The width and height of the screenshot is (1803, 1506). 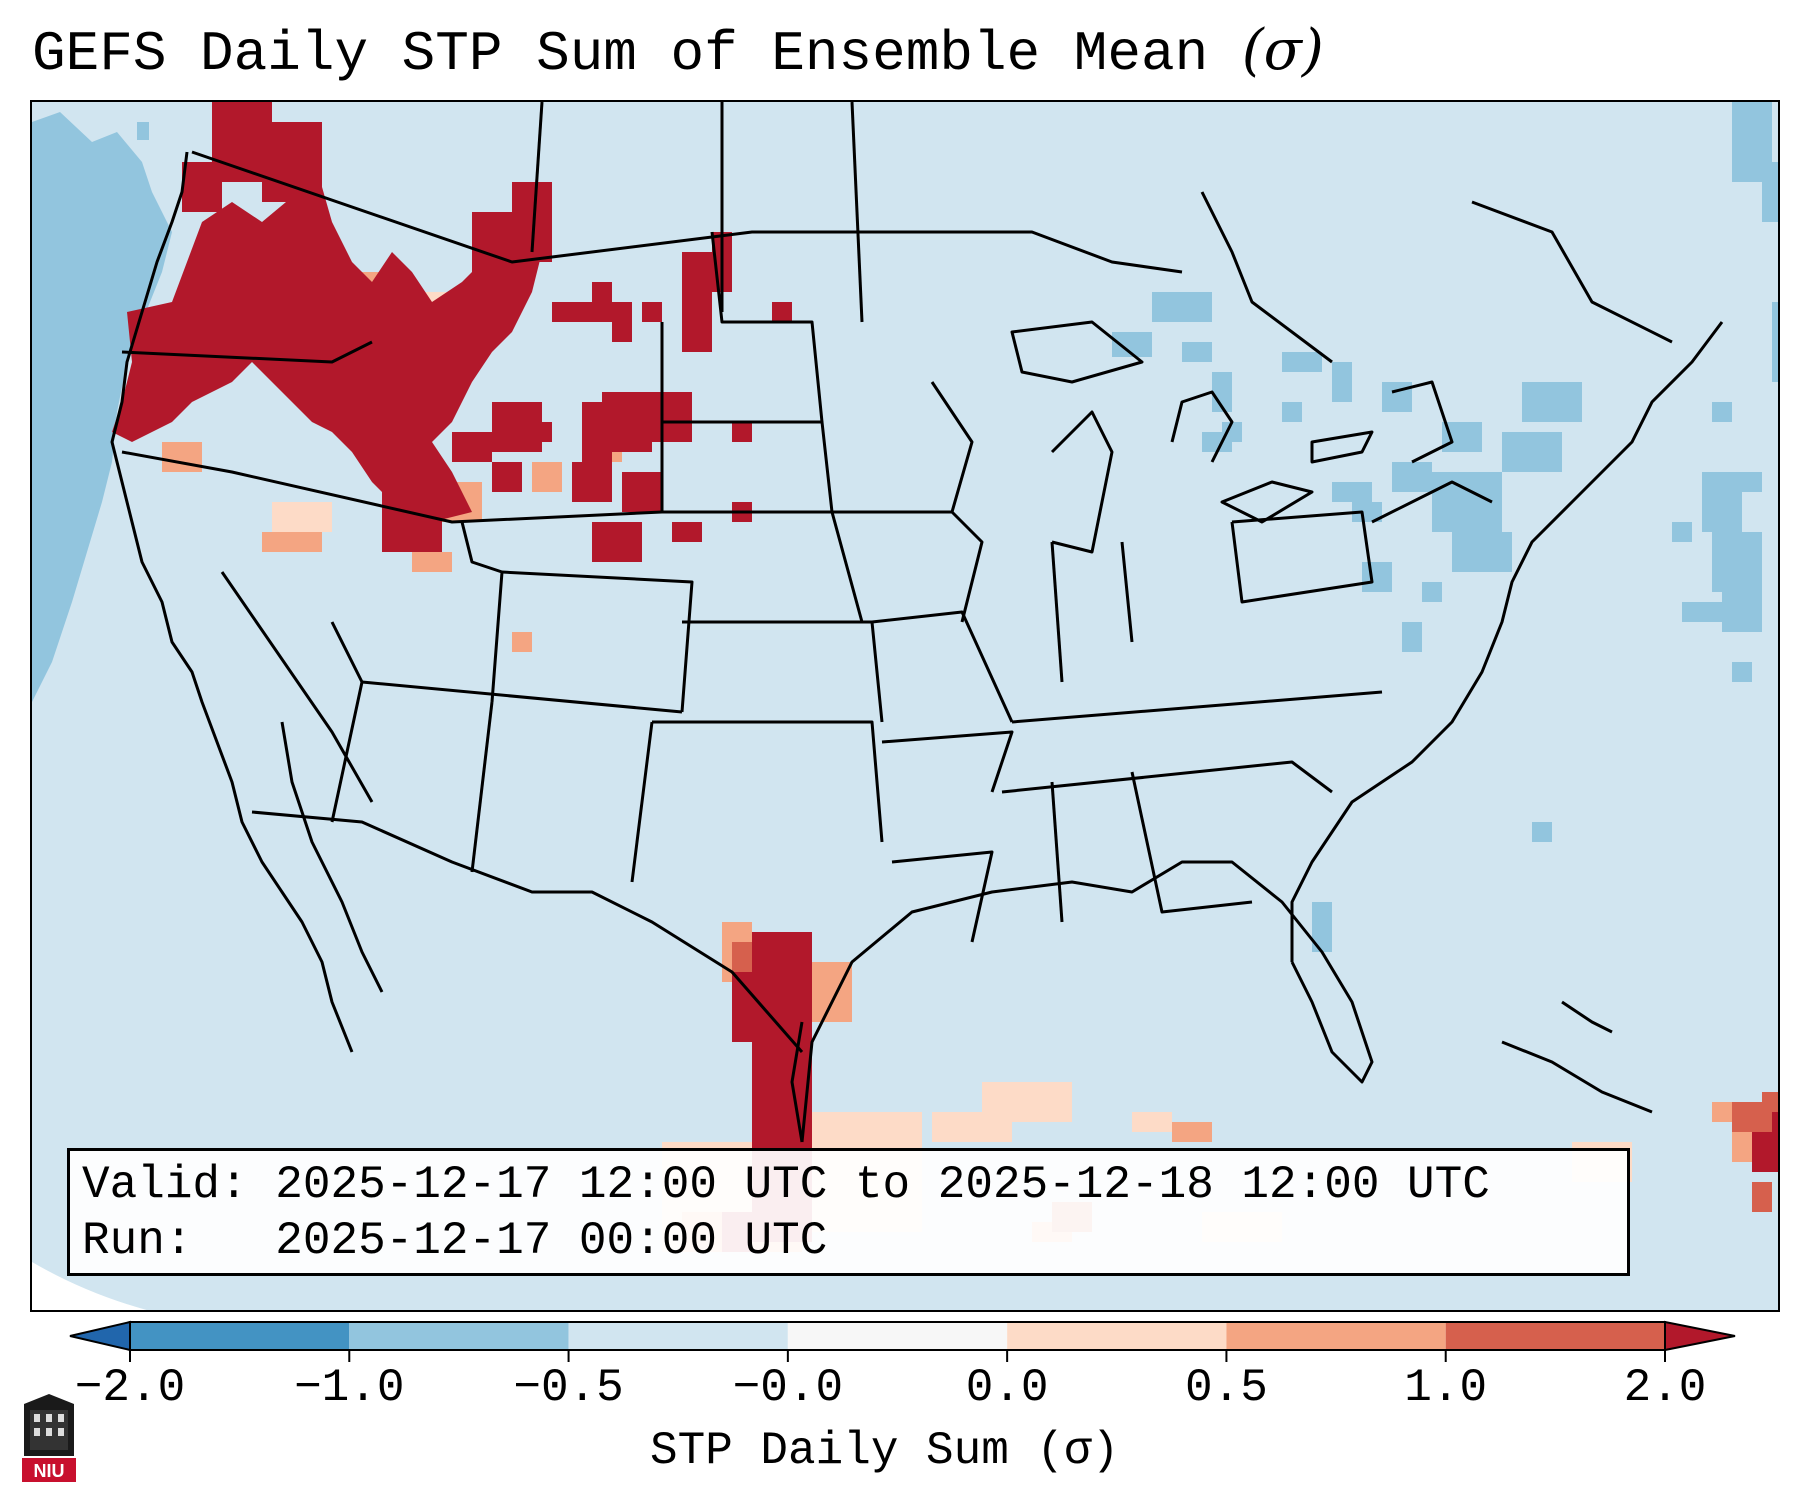 I want to click on lake-superior, so click(x=1077, y=352).